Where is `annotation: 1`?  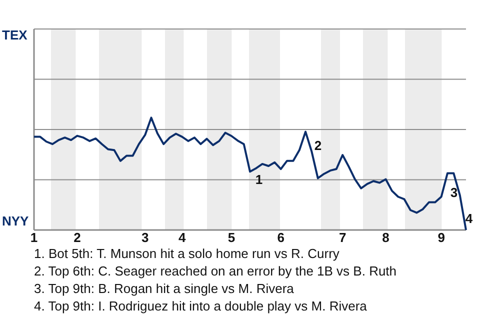
annotation: 1 is located at coordinates (259, 179).